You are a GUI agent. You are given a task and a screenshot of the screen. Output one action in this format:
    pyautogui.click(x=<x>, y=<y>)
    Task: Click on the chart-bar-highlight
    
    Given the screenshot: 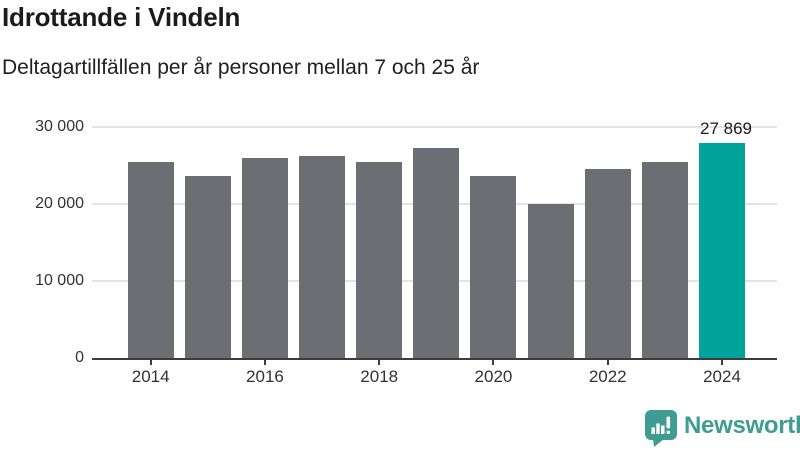 What is the action you would take?
    pyautogui.click(x=722, y=250)
    